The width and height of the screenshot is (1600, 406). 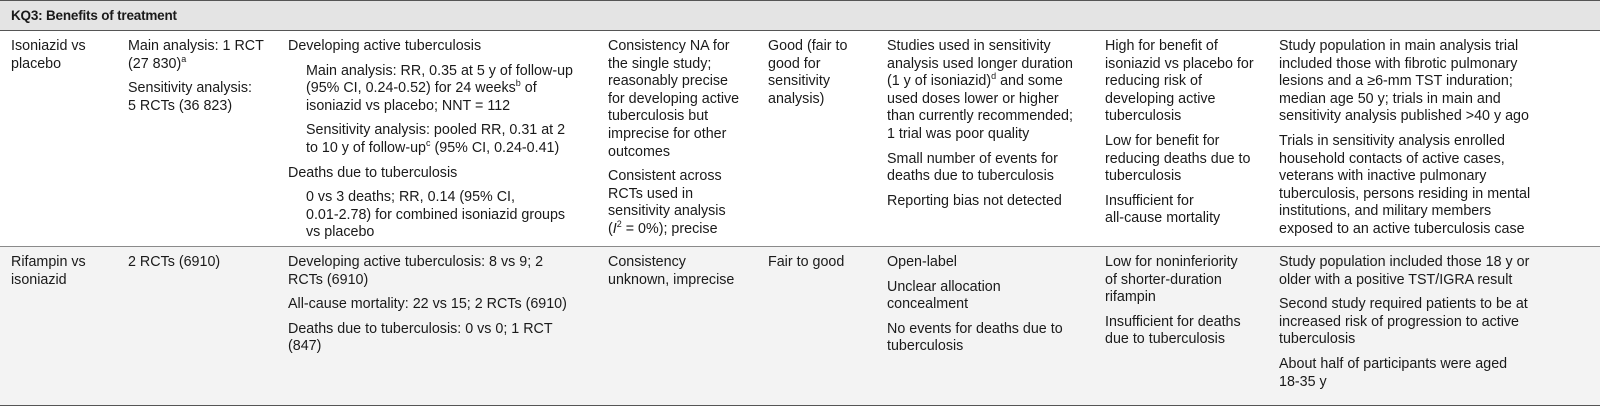 What do you see at coordinates (196, 46) in the screenshot?
I see `text-line: Main analysis: 1 RCT` at bounding box center [196, 46].